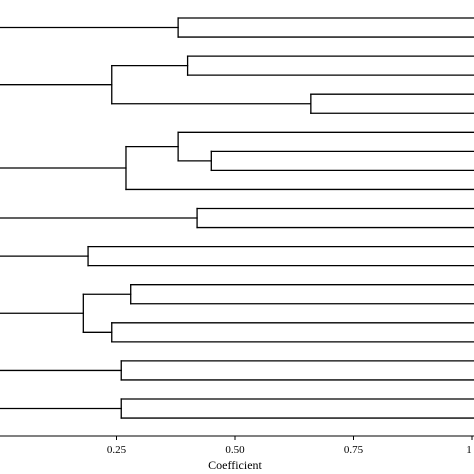 This screenshot has width=474, height=474. What do you see at coordinates (469, 450) in the screenshot?
I see `x-tick-label: 1` at bounding box center [469, 450].